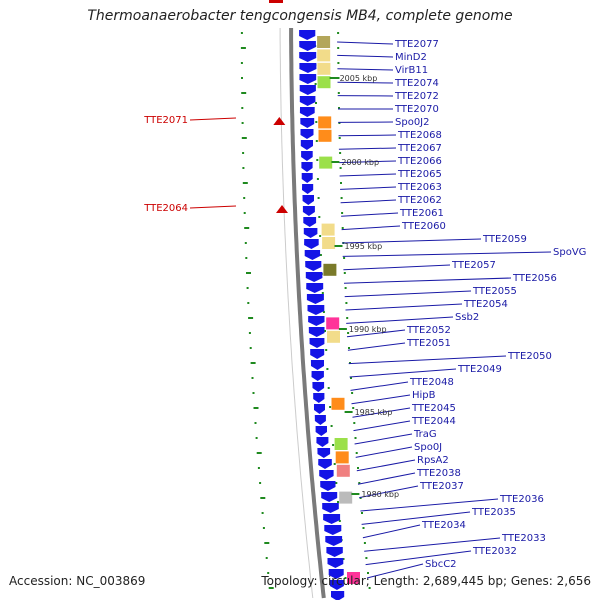 This screenshot has height=600, width=600. I want to click on gene-label-ssb2: Ssb2, so click(467, 317).